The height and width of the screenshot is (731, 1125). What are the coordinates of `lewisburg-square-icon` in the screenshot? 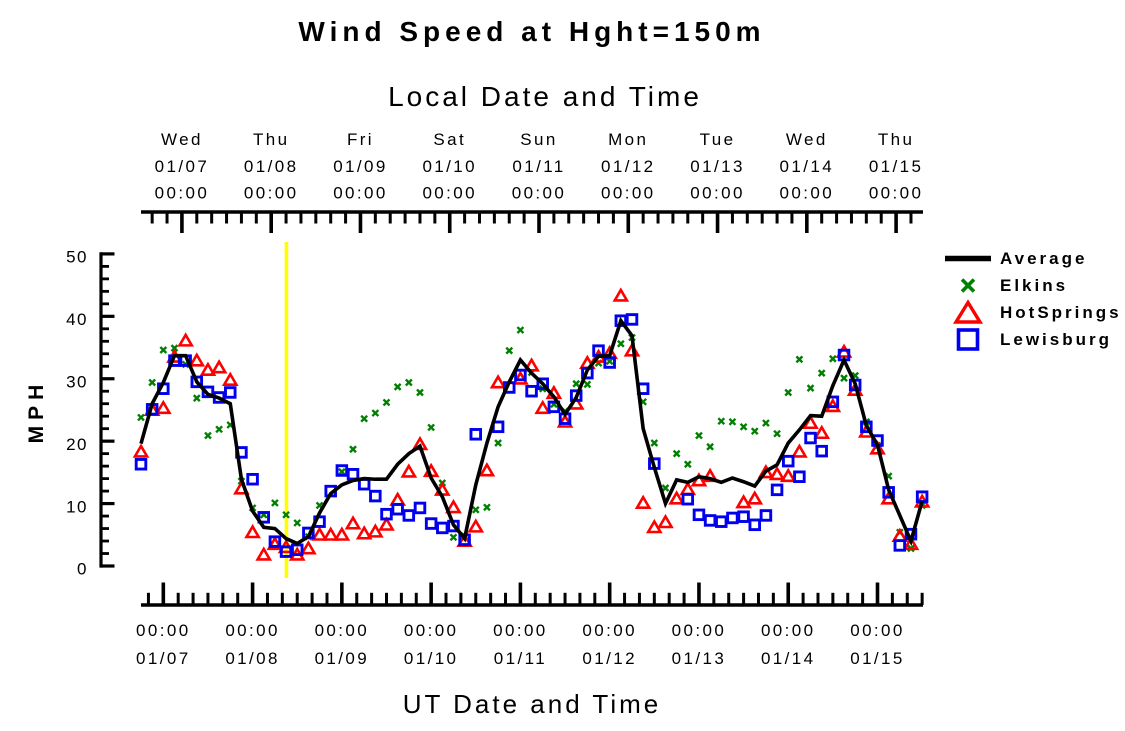 It's located at (966, 339).